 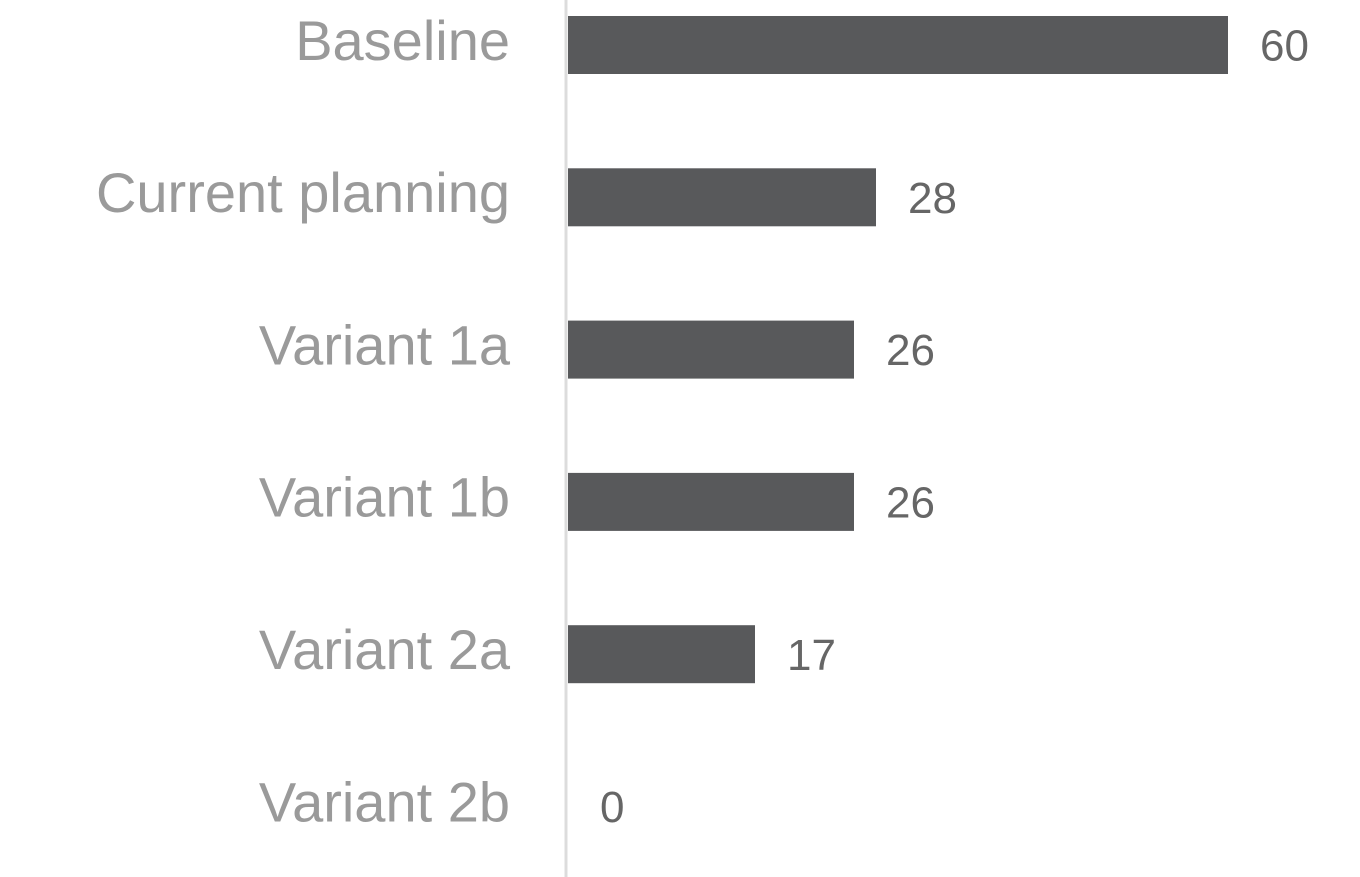 What do you see at coordinates (384, 497) in the screenshot?
I see `category-label: Variant 1b` at bounding box center [384, 497].